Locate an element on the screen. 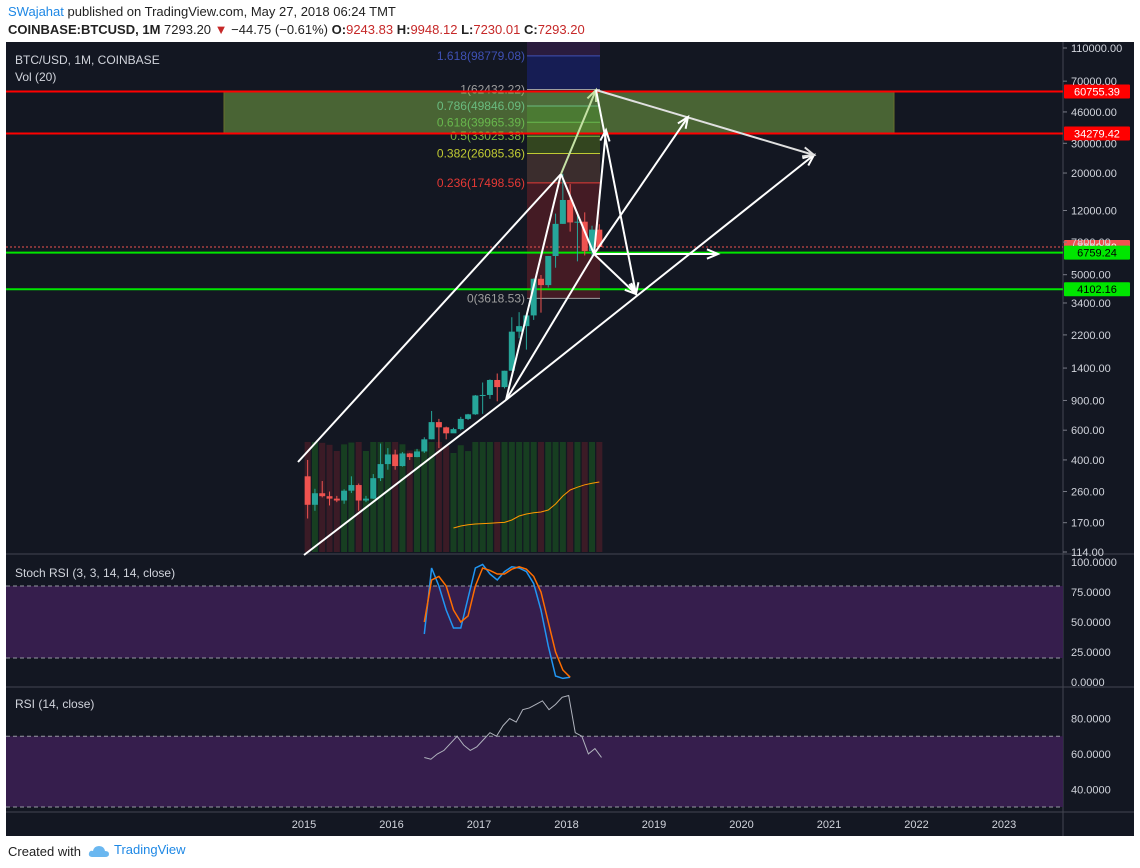 This screenshot has height=868, width=1140. price-axis-label: 2200.00 is located at coordinates (1091, 336).